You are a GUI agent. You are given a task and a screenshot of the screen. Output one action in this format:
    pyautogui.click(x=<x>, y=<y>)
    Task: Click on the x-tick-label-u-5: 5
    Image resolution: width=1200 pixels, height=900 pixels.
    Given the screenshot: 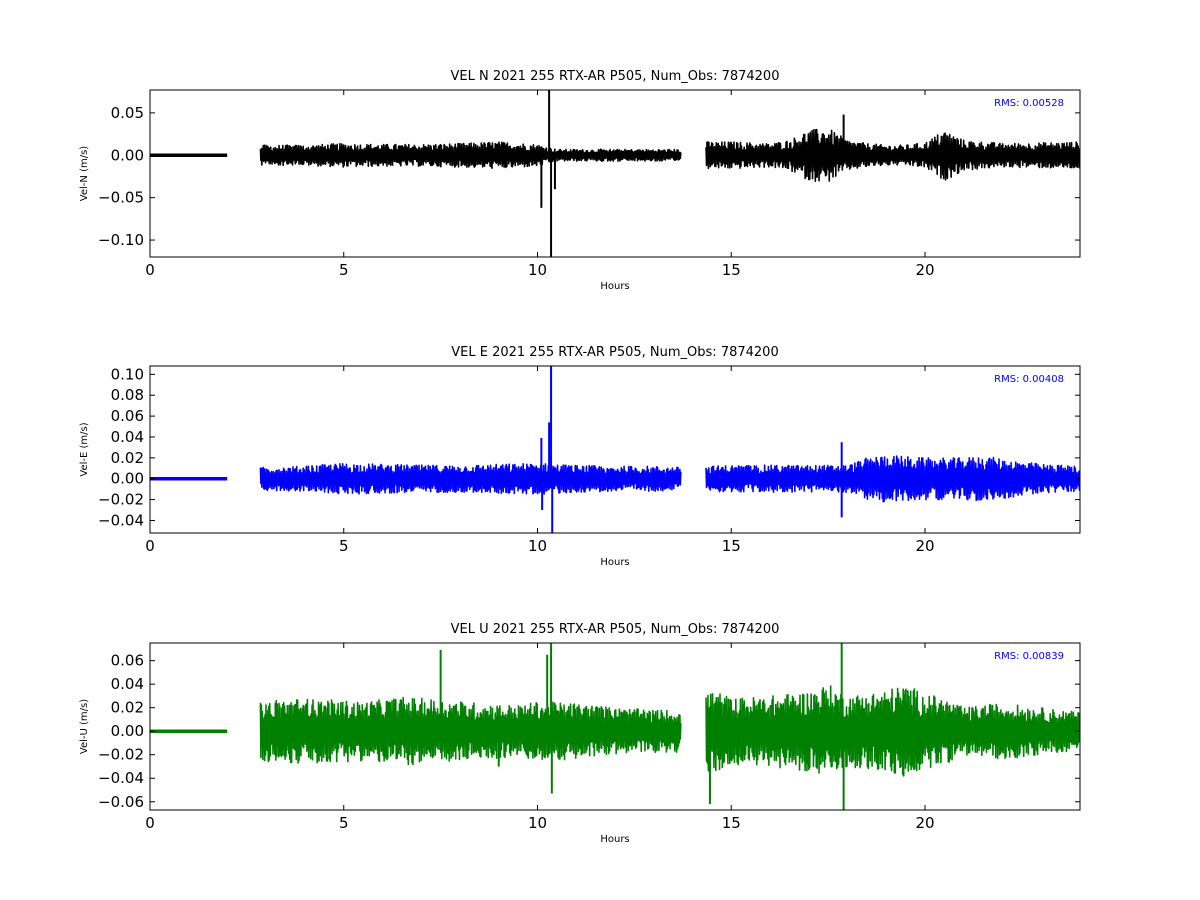 What is the action you would take?
    pyautogui.click(x=344, y=823)
    